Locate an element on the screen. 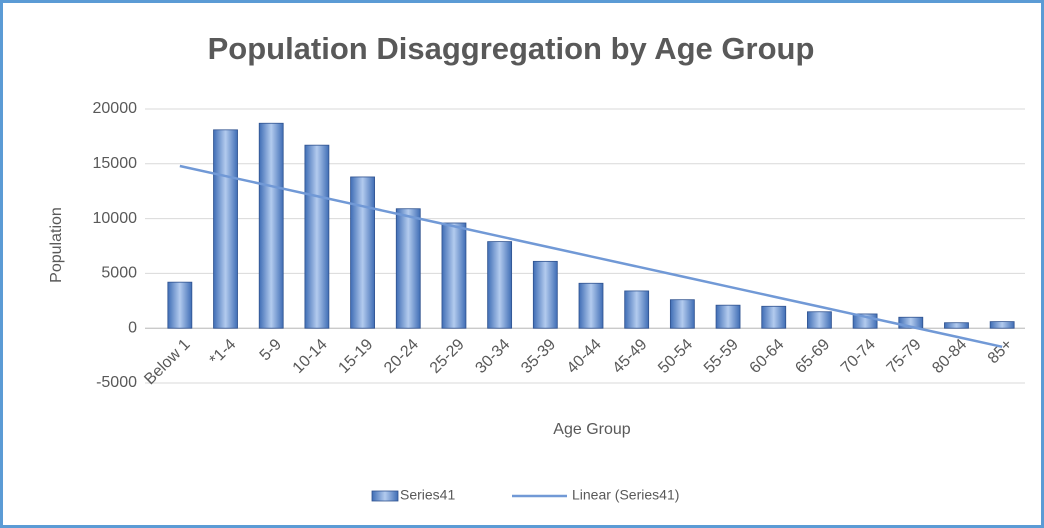 The width and height of the screenshot is (1044, 528). y-axis-title: Population is located at coordinates (56, 245).